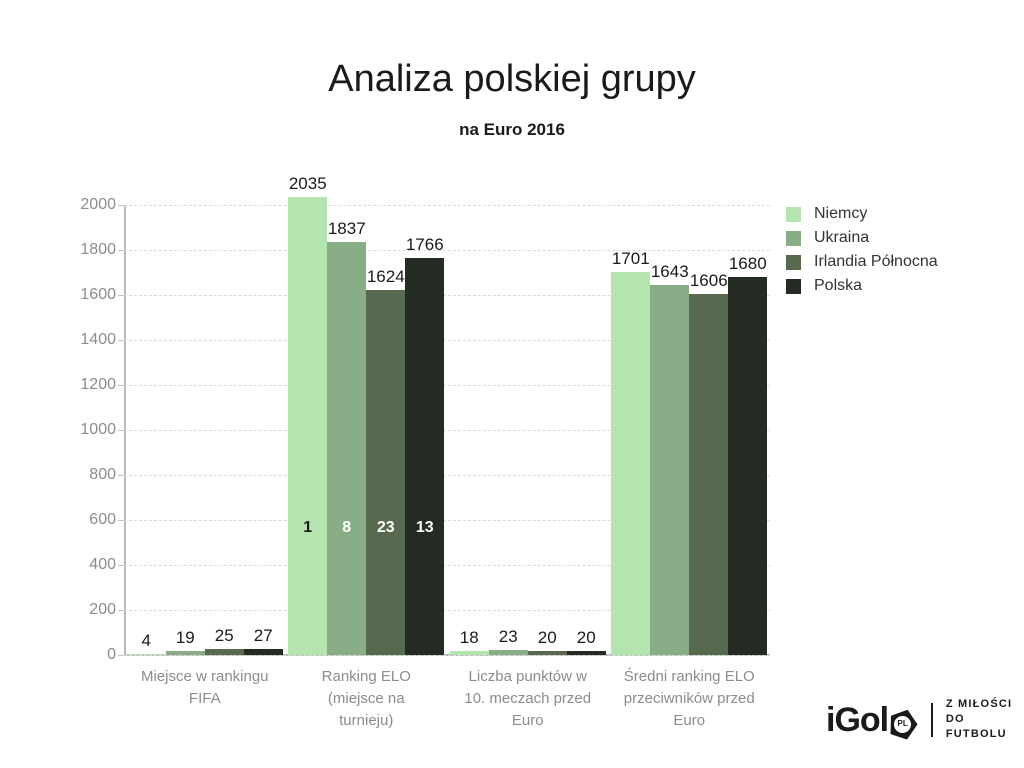  Describe the element at coordinates (901, 214) in the screenshot. I see `legend-item: Niemcy` at that location.